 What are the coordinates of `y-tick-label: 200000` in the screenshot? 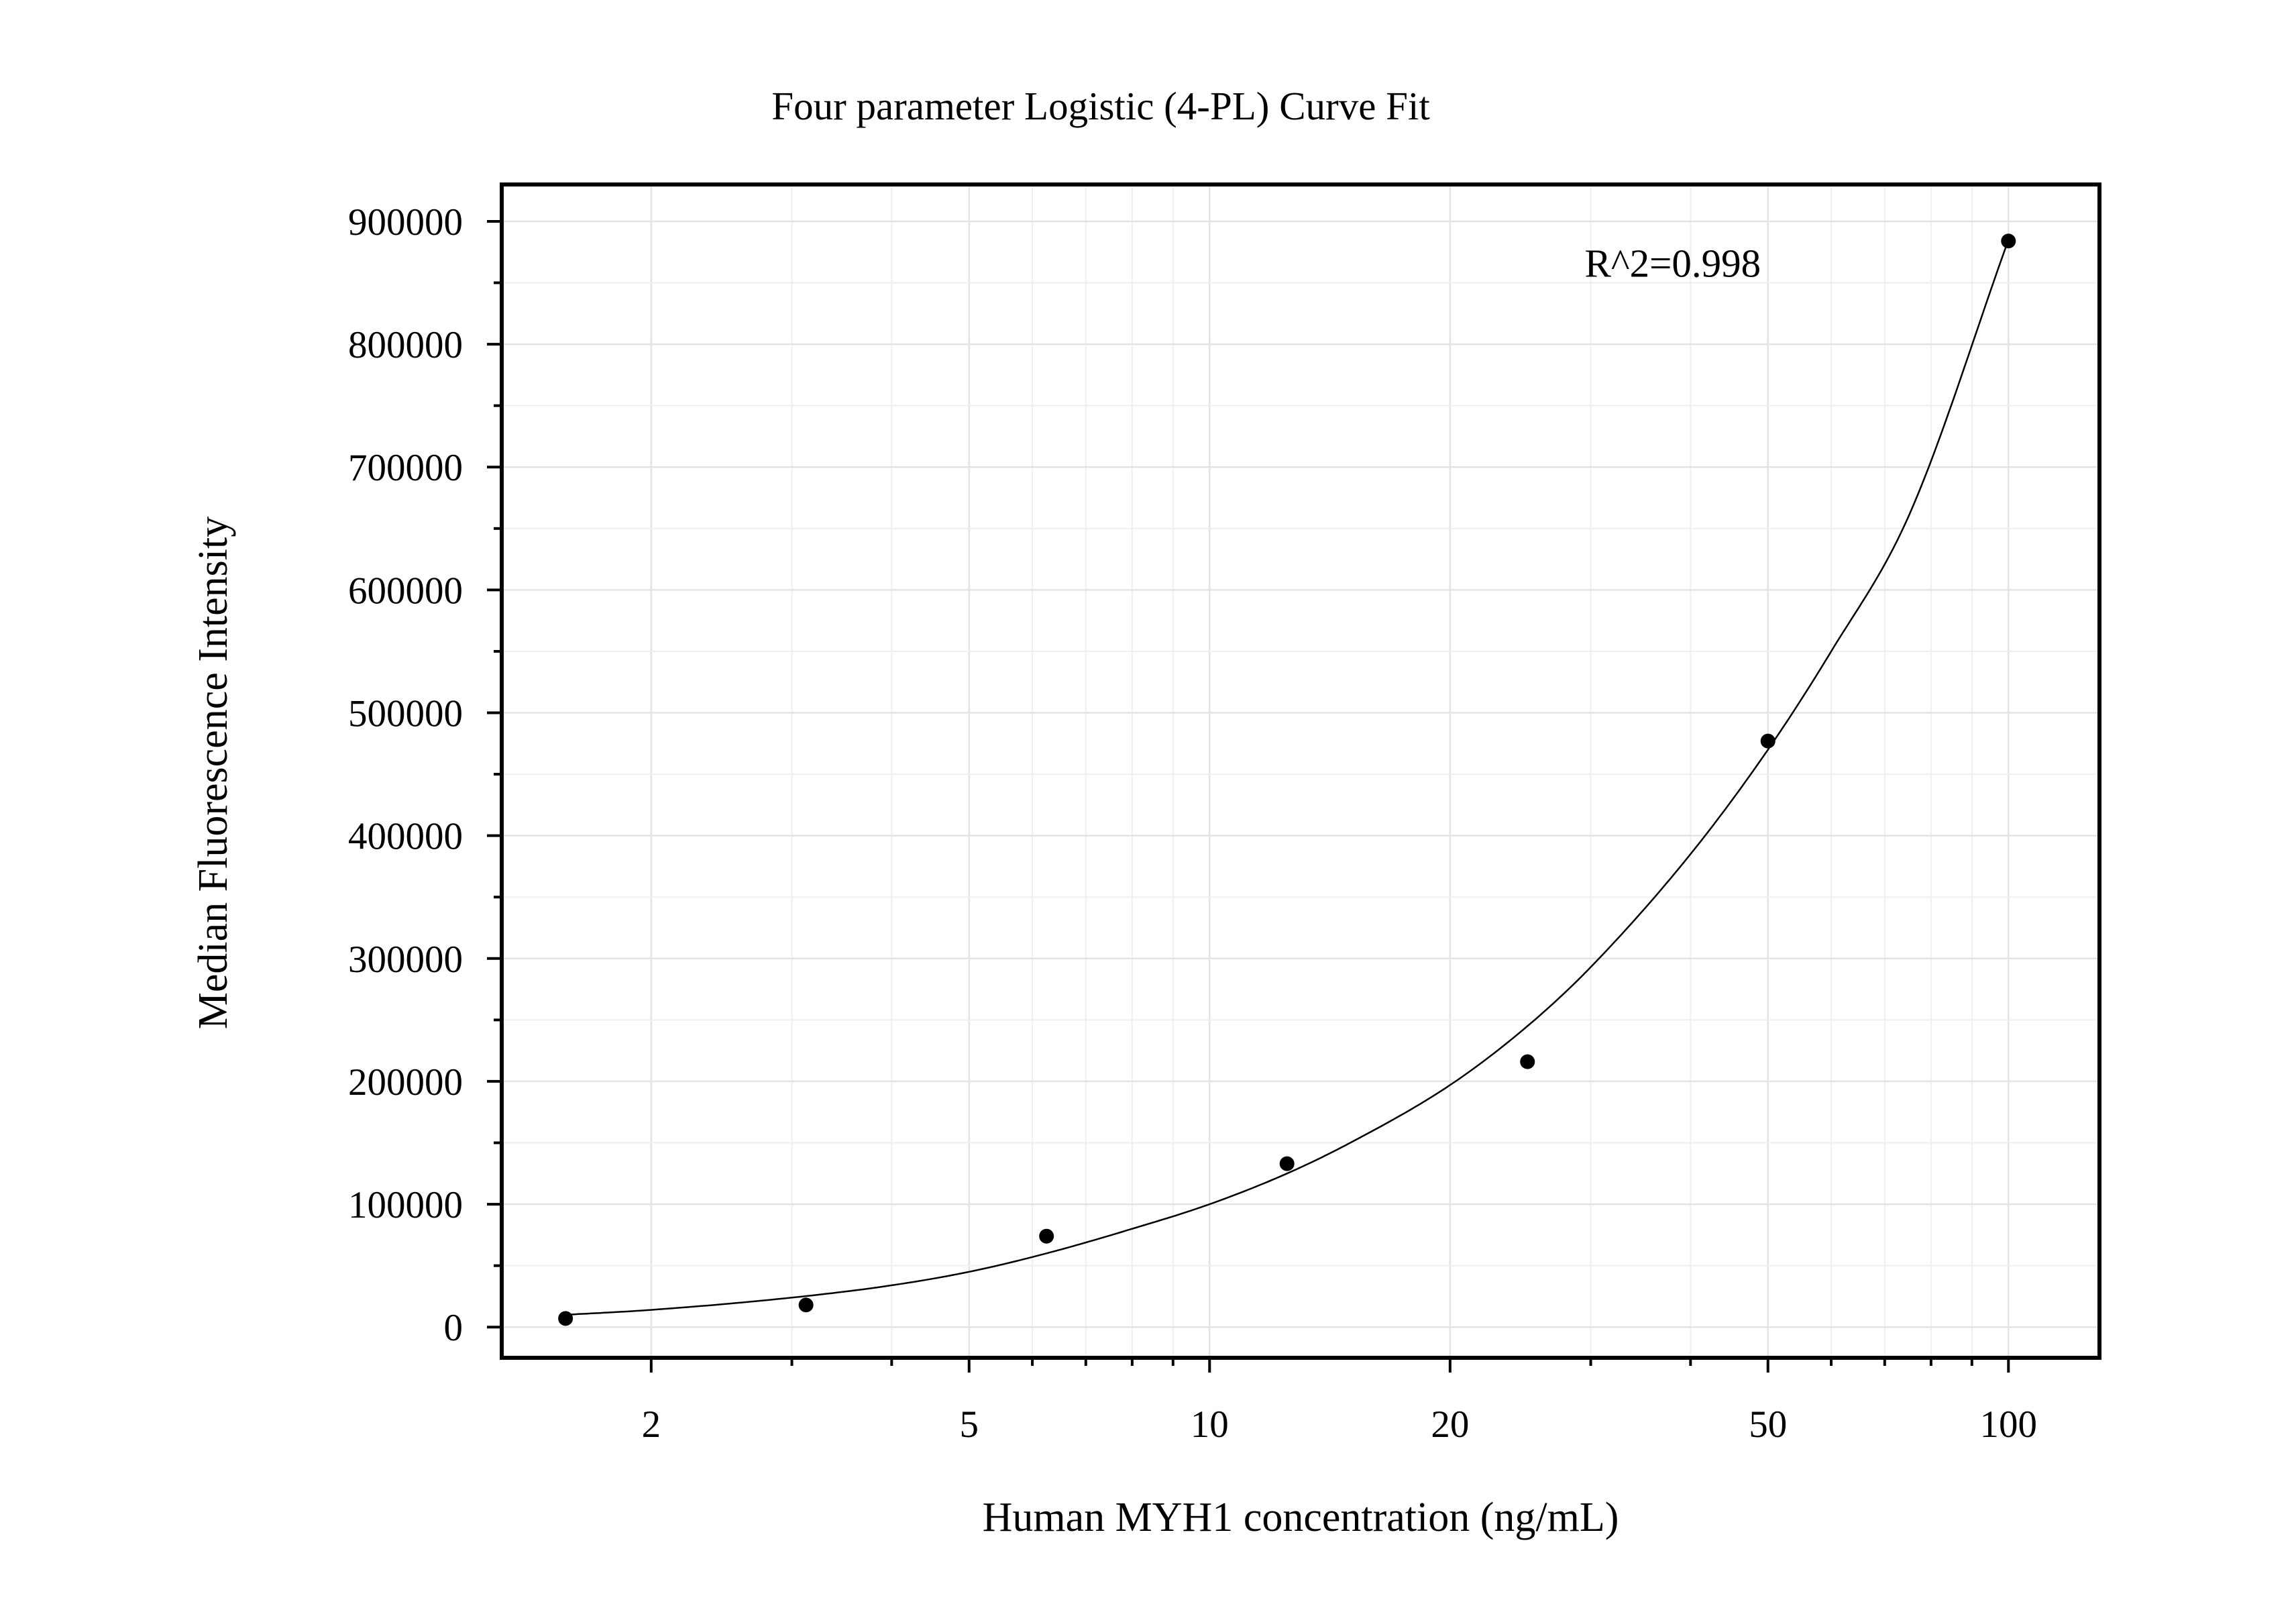 It's located at (405, 1082).